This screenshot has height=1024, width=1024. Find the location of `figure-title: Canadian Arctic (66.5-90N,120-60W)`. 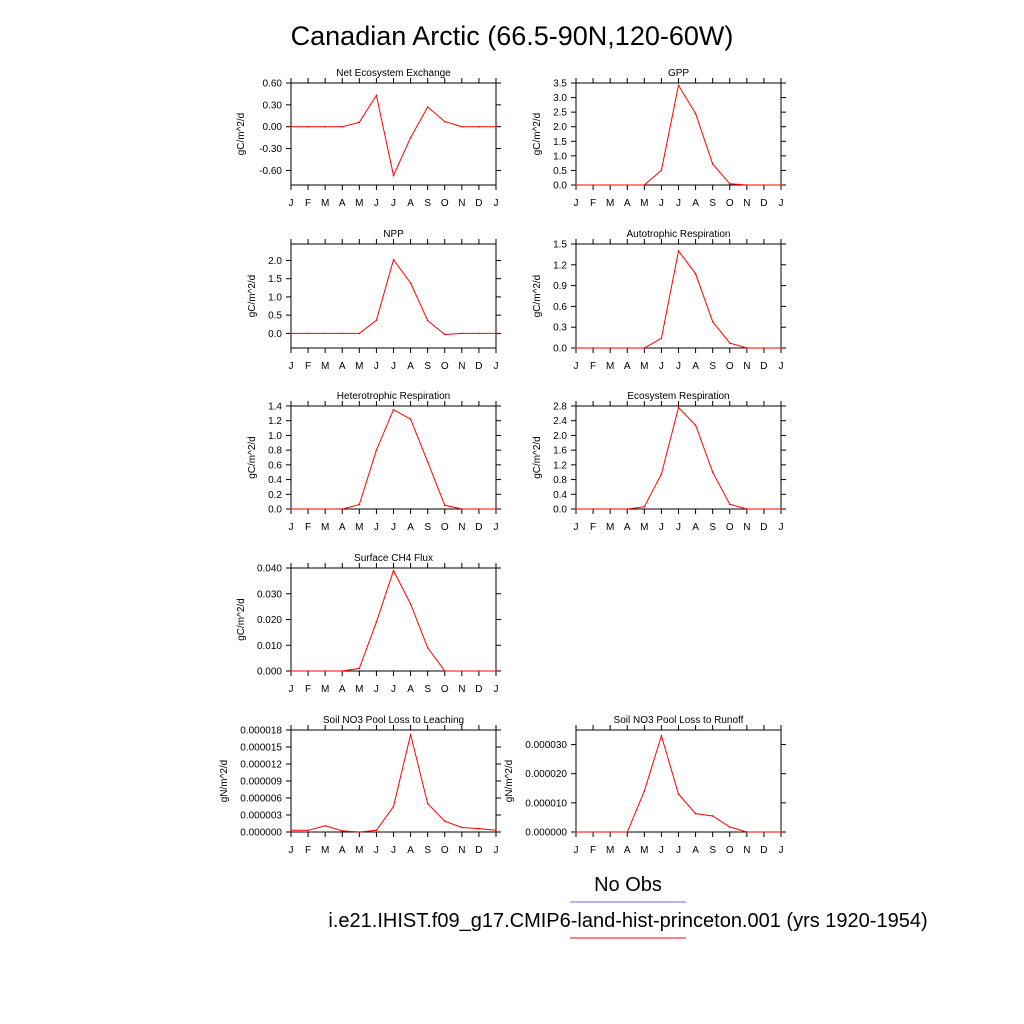

figure-title: Canadian Arctic (66.5-90N,120-60W) is located at coordinates (512, 36).